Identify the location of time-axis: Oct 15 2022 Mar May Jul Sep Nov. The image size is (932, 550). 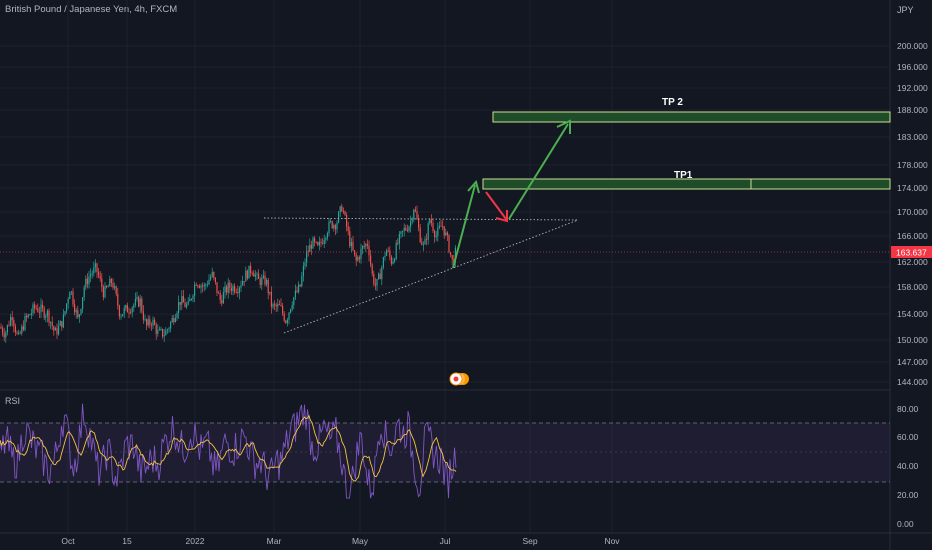
(340, 541).